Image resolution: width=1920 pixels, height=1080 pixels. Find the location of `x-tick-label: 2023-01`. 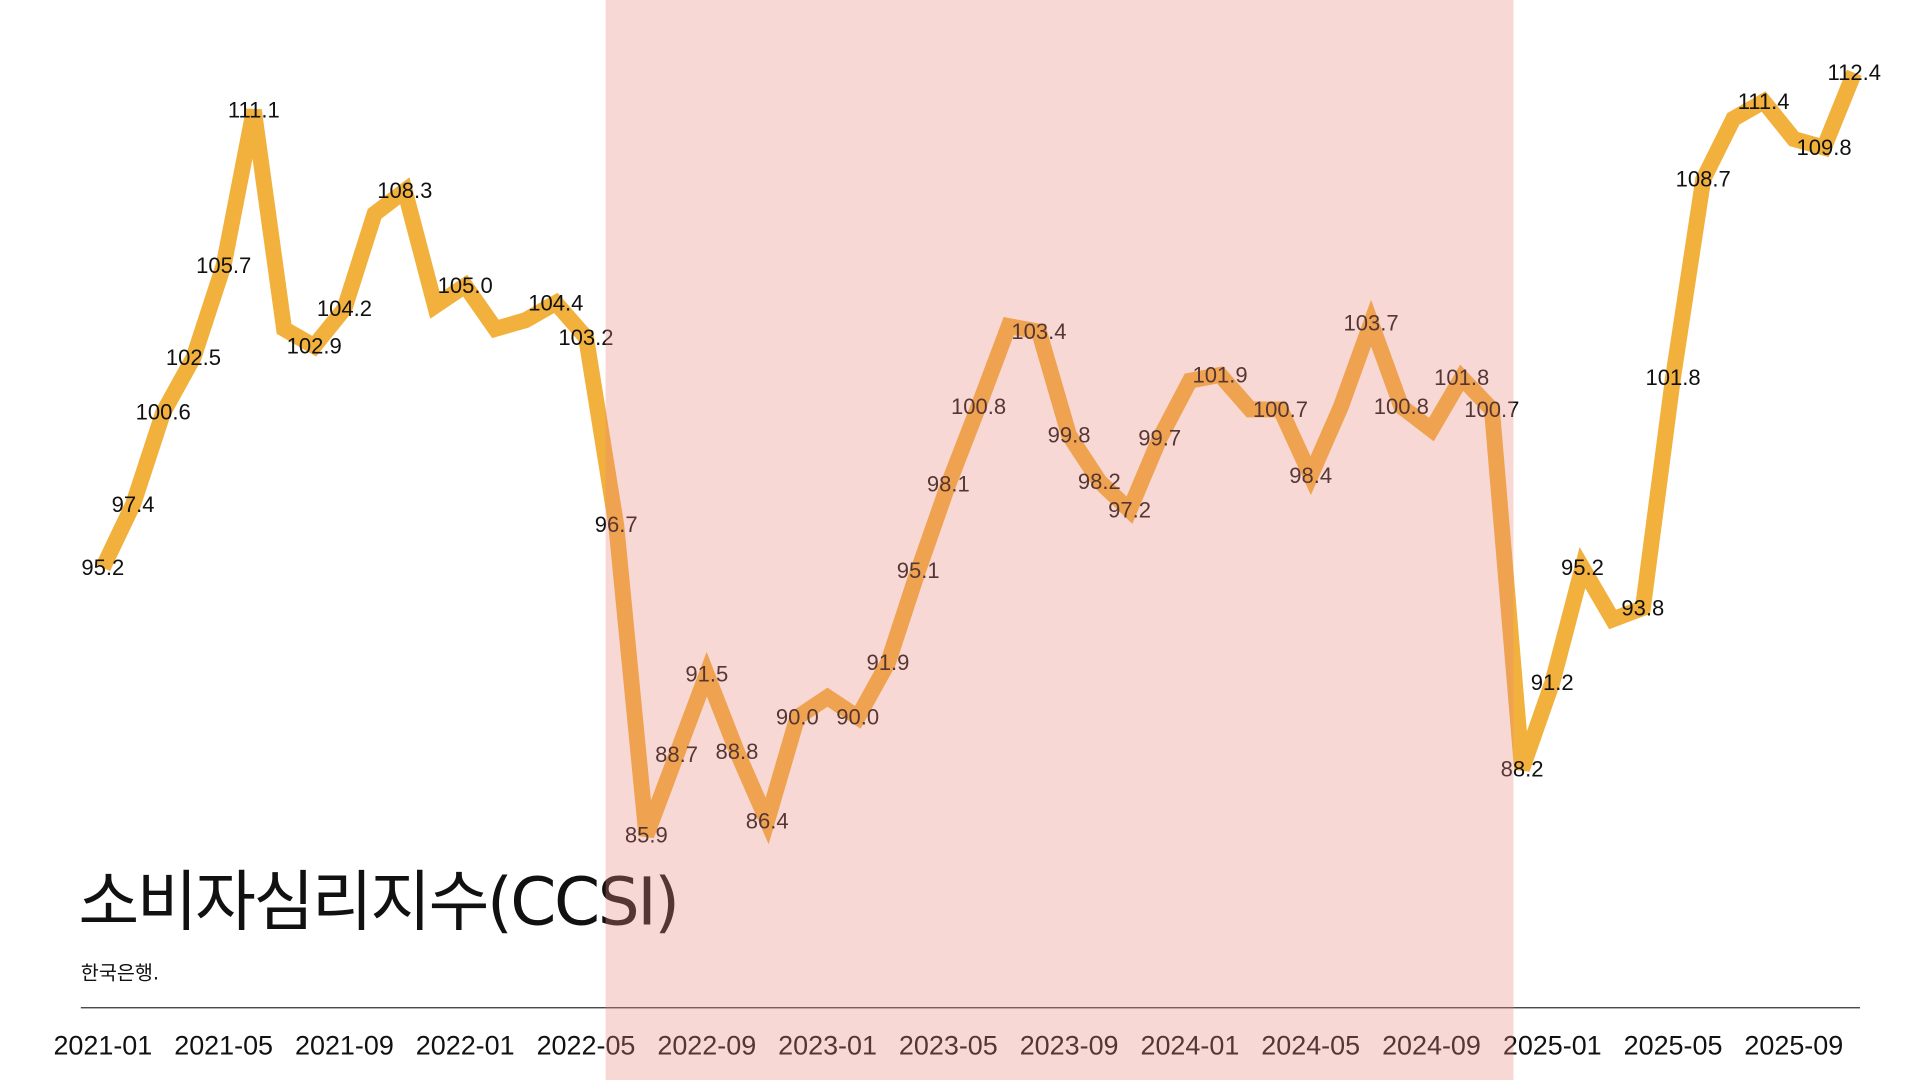

x-tick-label: 2023-01 is located at coordinates (827, 1045).